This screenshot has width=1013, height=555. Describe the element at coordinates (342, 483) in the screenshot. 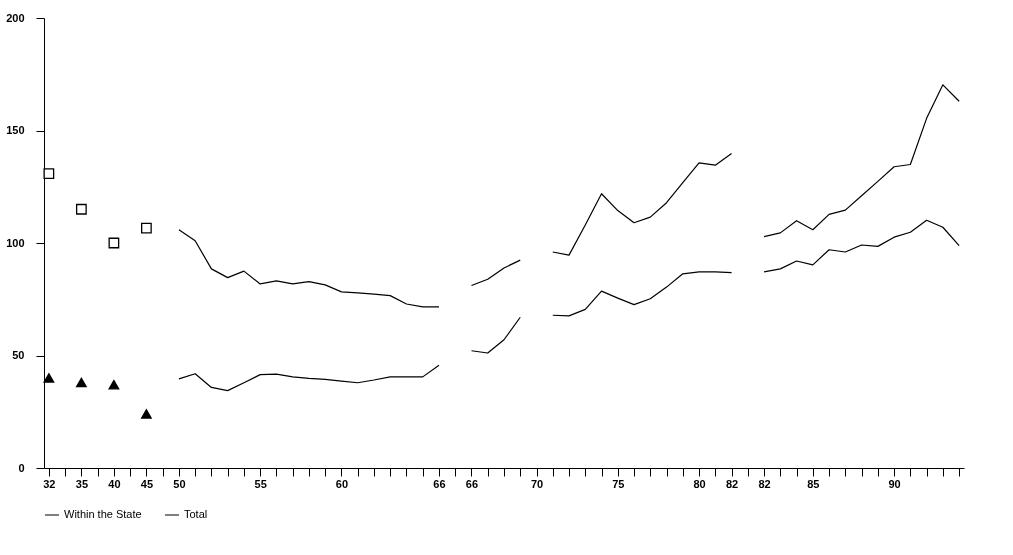

I see `x-tick-label: 60` at that location.